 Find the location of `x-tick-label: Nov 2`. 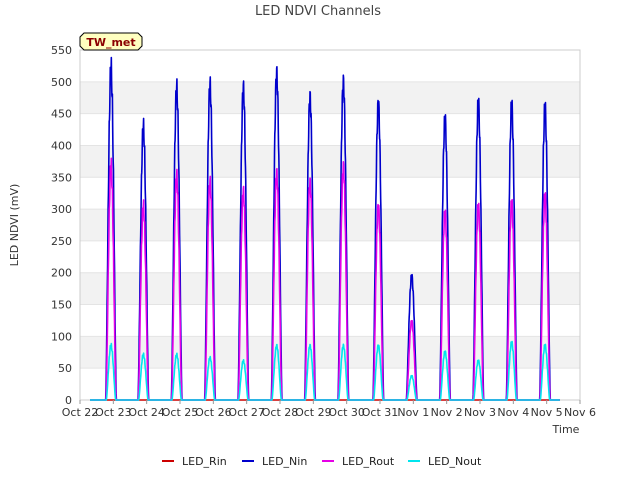

x-tick-label: Nov 2 is located at coordinates (447, 412).